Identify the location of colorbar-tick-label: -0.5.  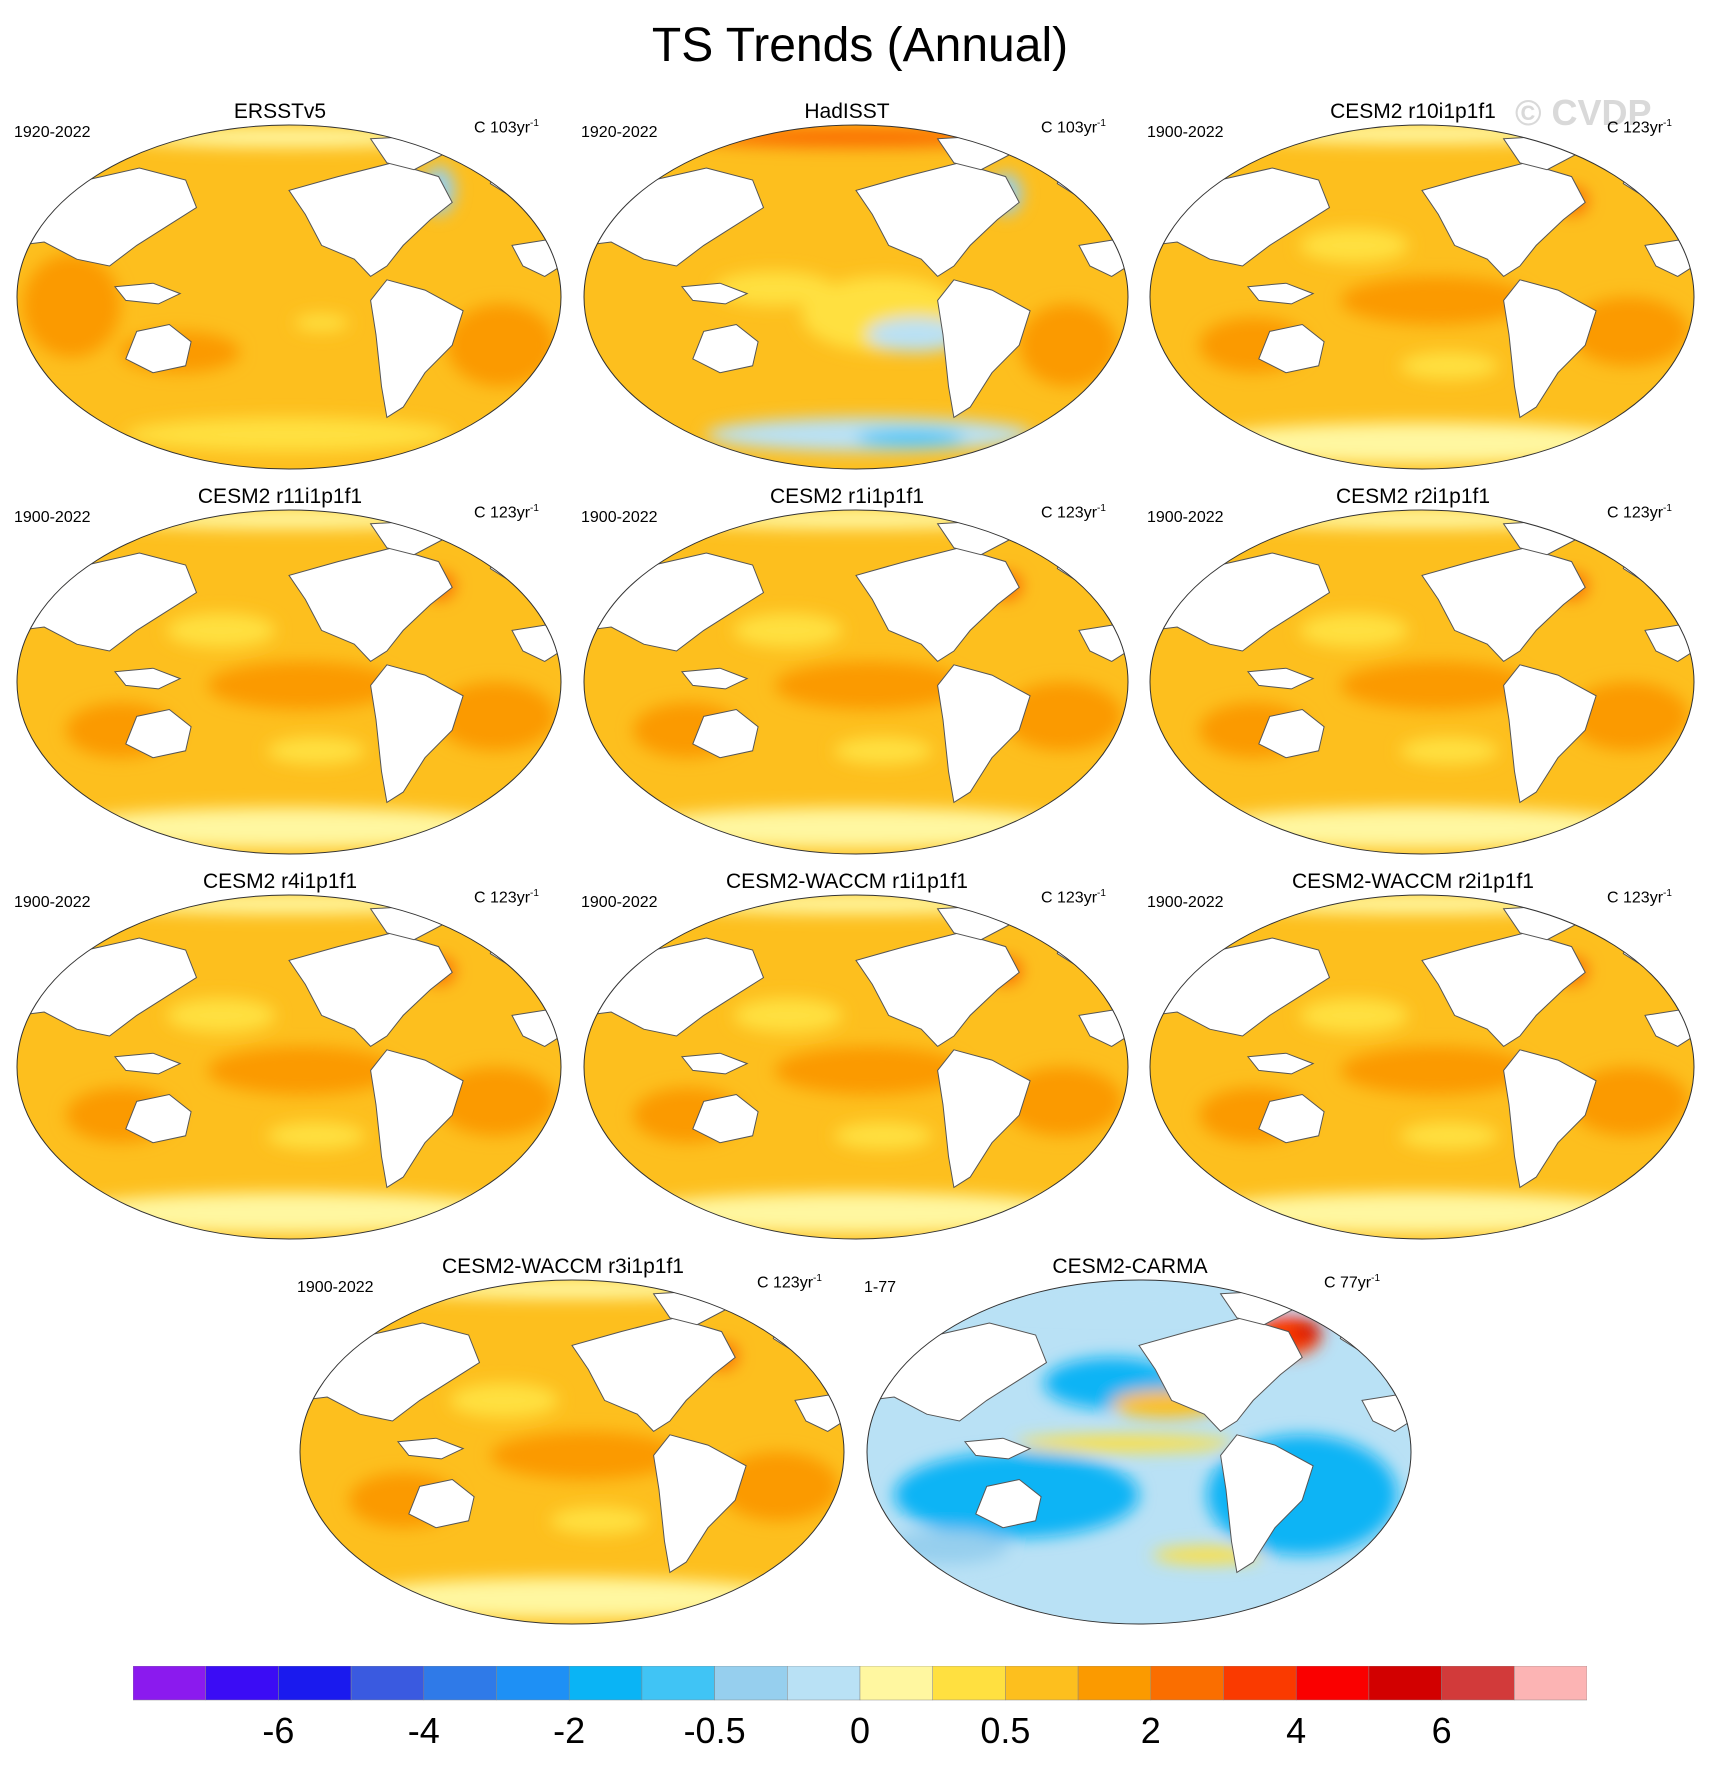
(714, 1730).